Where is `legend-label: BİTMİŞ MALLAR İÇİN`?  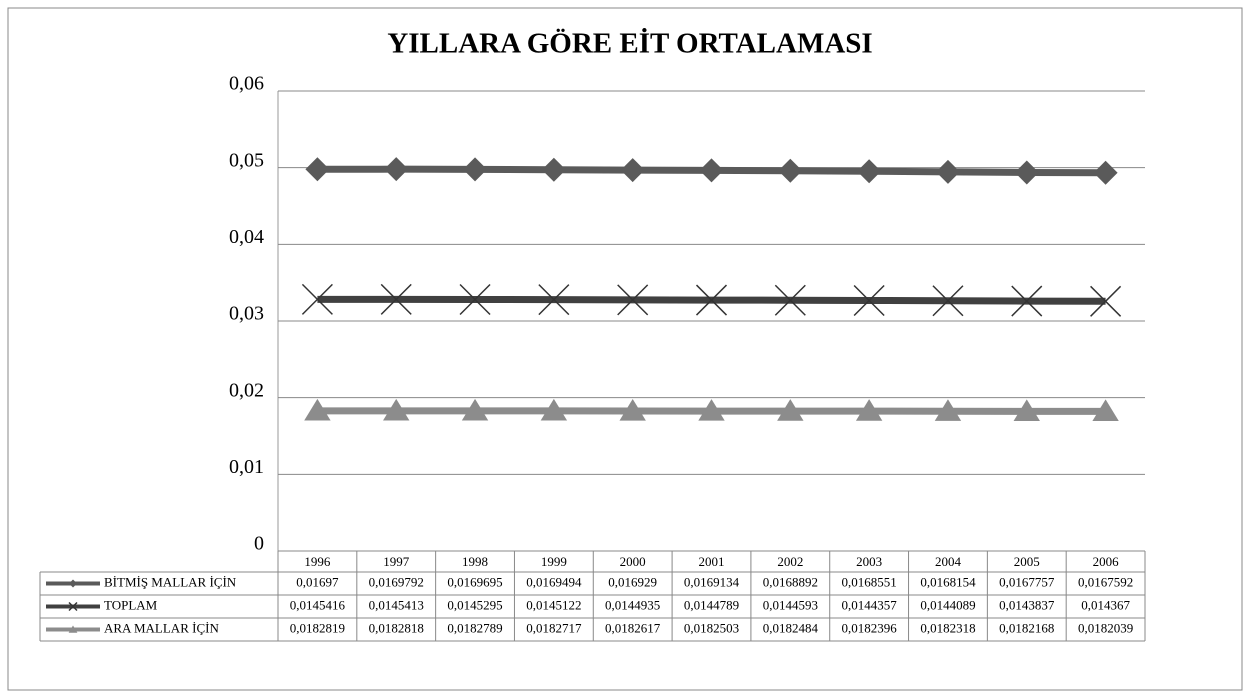 legend-label: BİTMİŞ MALLAR İÇİN is located at coordinates (170, 581).